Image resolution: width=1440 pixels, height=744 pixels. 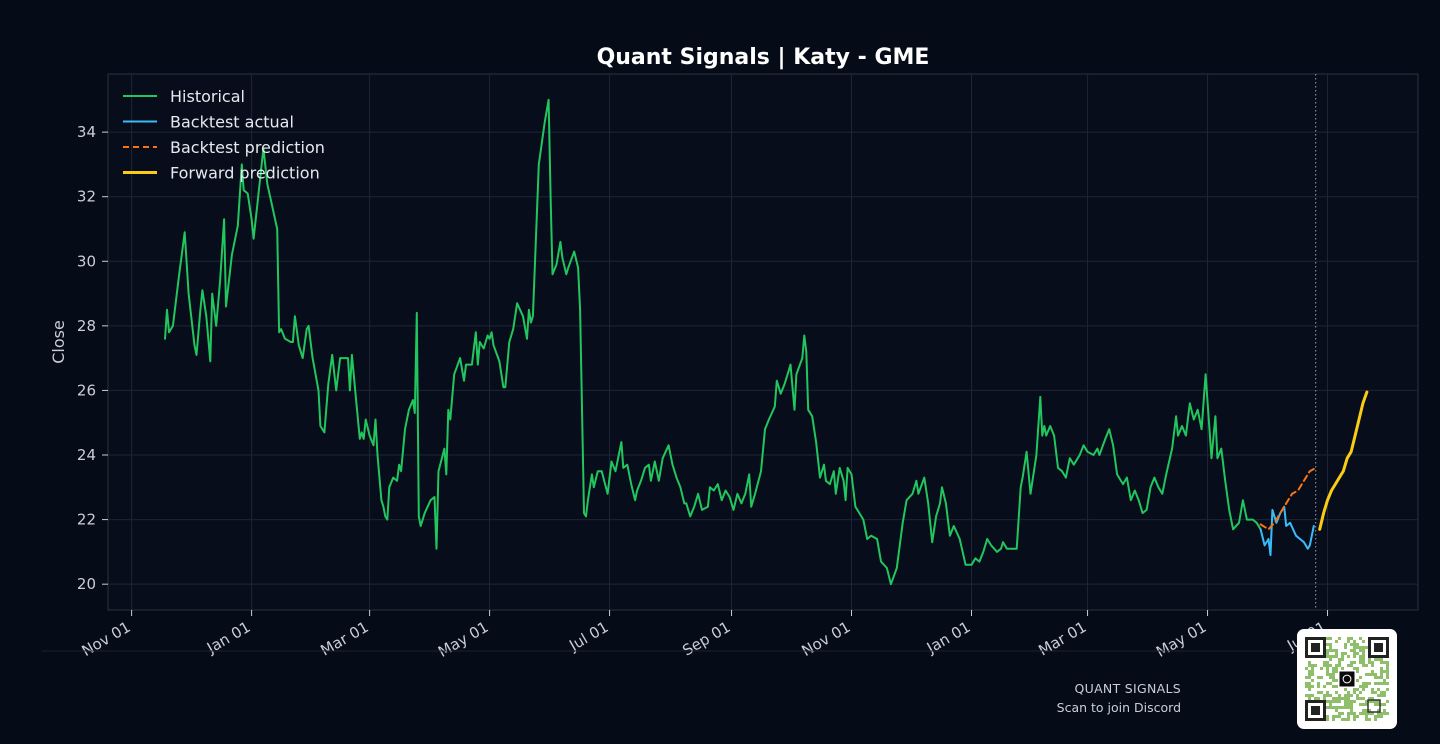 What do you see at coordinates (86, 197) in the screenshot?
I see `y-tick-label: 32` at bounding box center [86, 197].